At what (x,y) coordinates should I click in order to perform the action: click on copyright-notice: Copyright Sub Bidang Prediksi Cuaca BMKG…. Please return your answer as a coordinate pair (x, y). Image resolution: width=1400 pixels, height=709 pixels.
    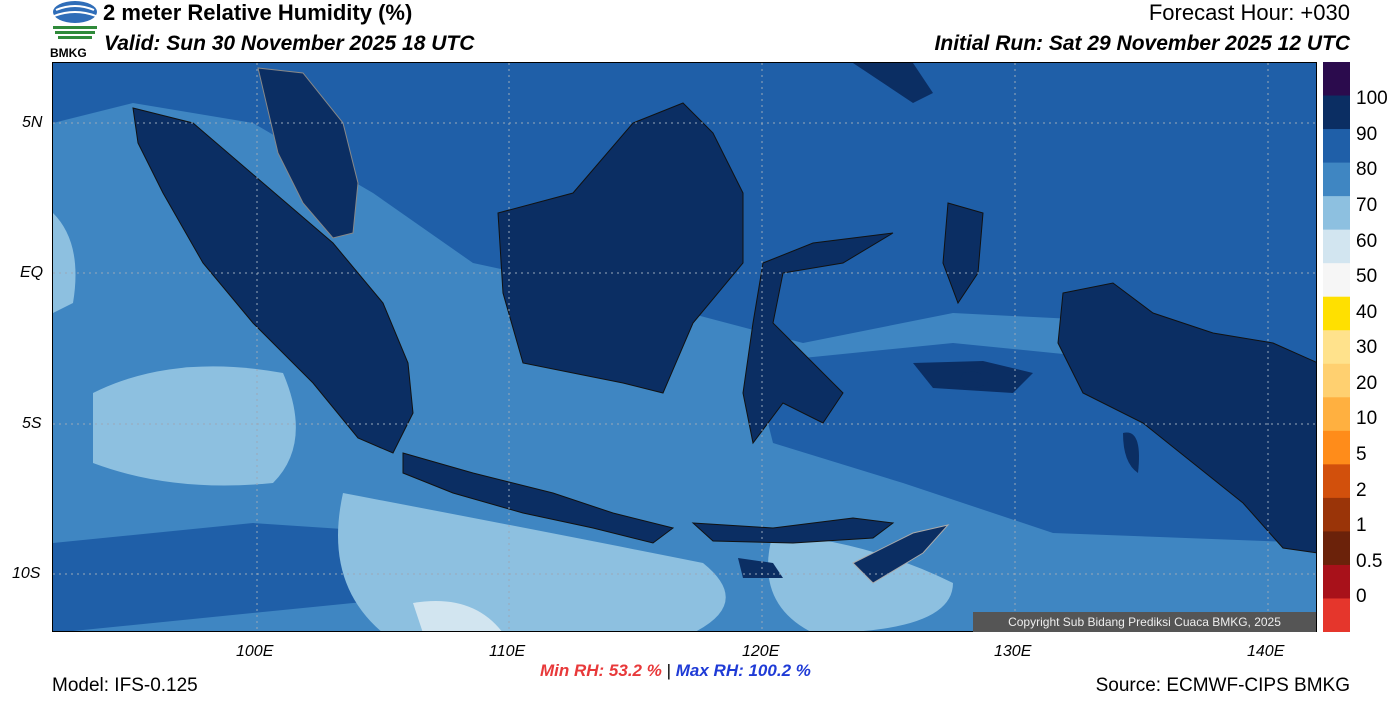
    Looking at the image, I should click on (1144, 622).